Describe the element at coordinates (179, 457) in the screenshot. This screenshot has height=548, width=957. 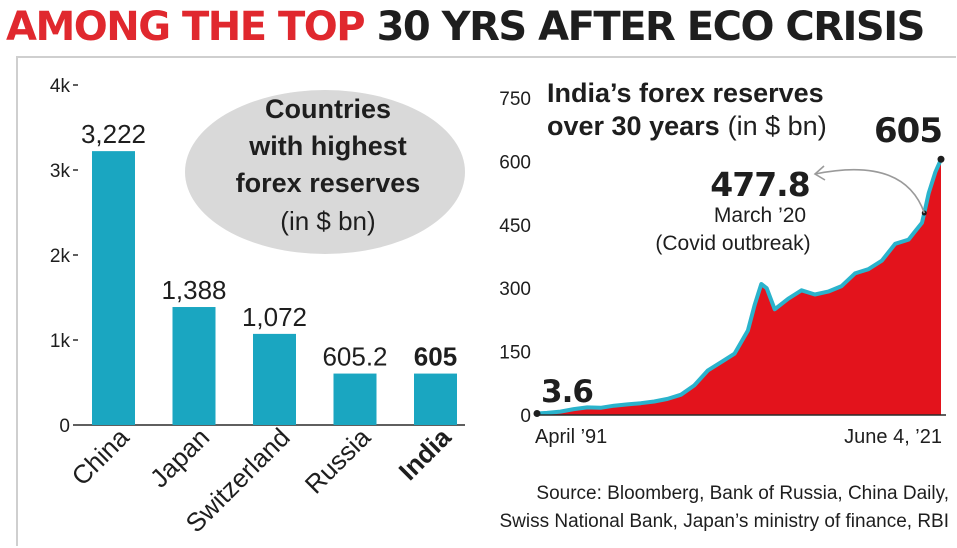
I see `bar-category-label: Japan` at that location.